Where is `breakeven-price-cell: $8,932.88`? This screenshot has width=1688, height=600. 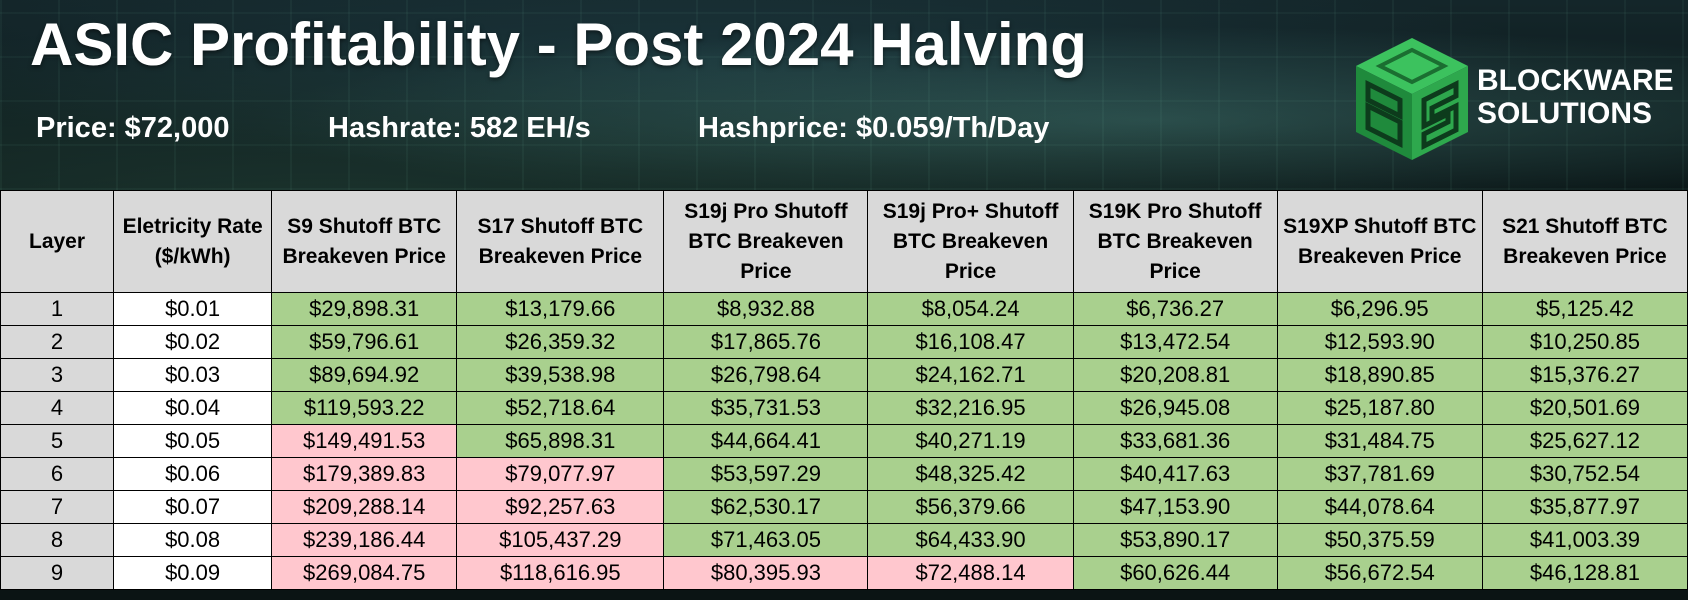 breakeven-price-cell: $8,932.88 is located at coordinates (766, 309).